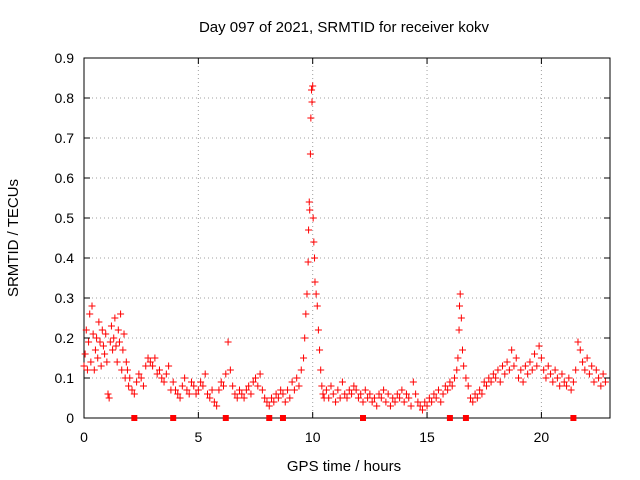  What do you see at coordinates (65, 338) in the screenshot?
I see `y-tick-label: 0.2` at bounding box center [65, 338].